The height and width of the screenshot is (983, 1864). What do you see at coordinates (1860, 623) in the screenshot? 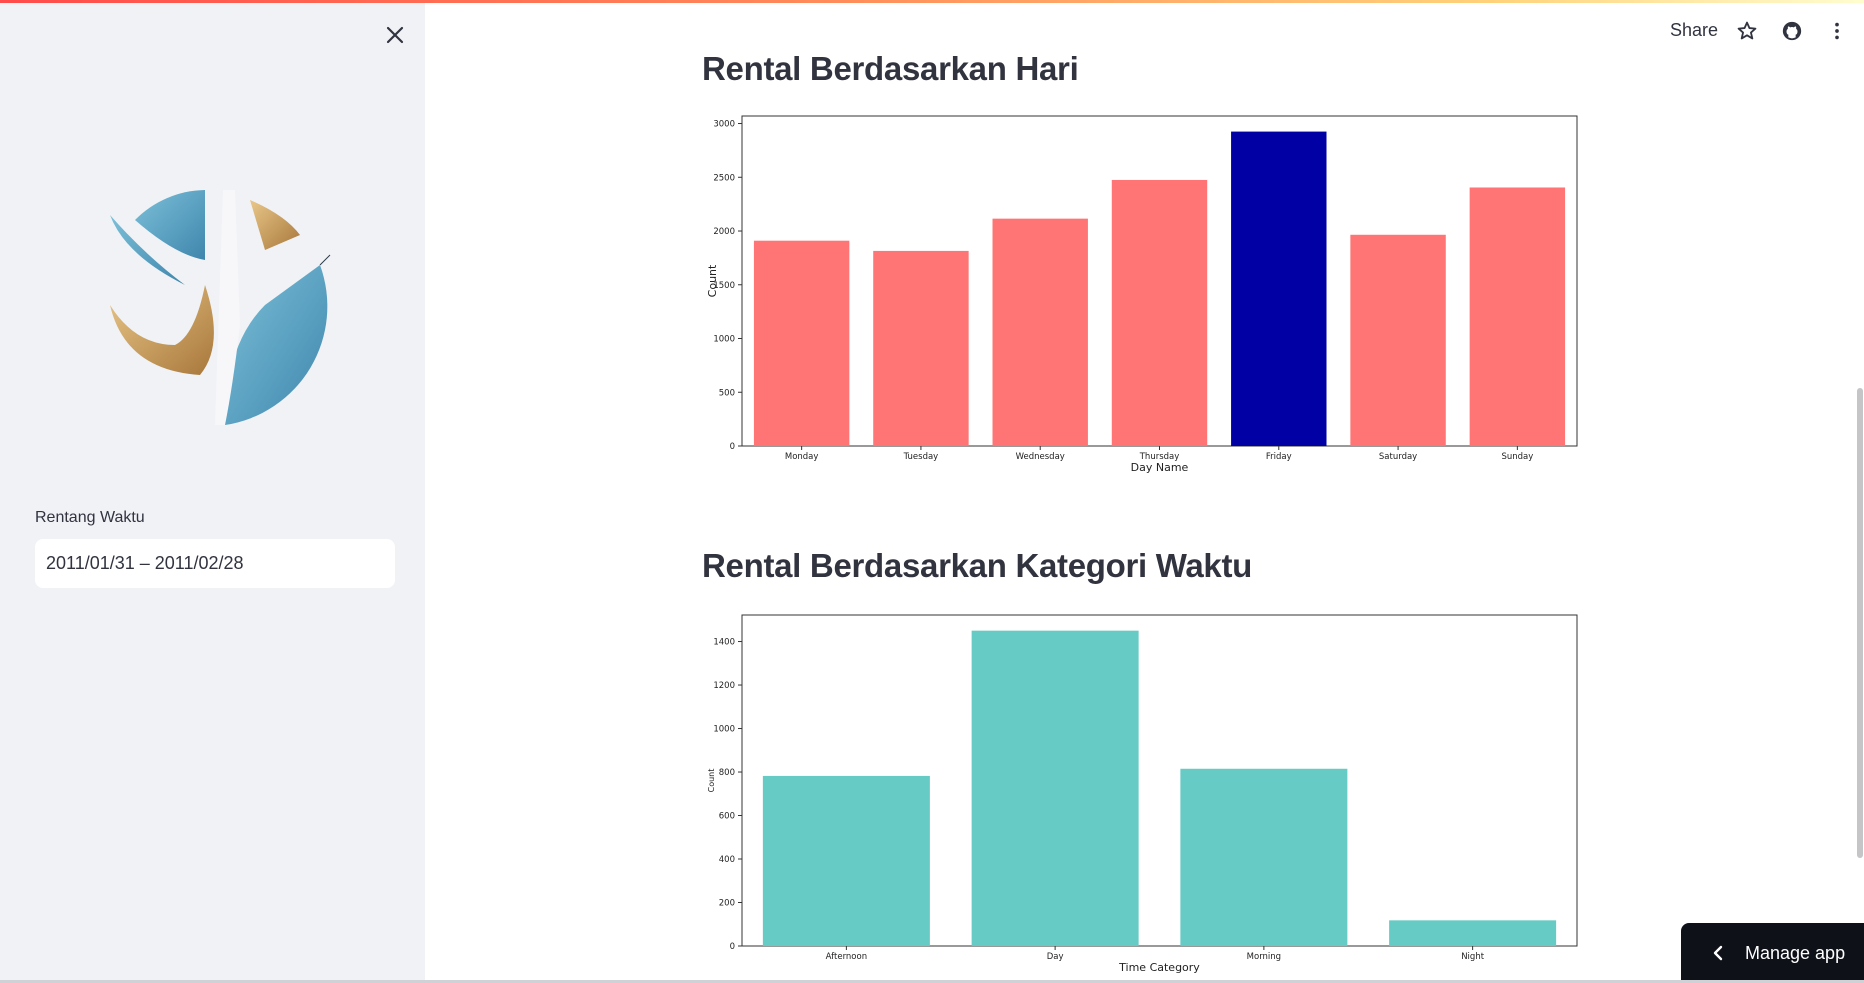
I see `scrollbar` at bounding box center [1860, 623].